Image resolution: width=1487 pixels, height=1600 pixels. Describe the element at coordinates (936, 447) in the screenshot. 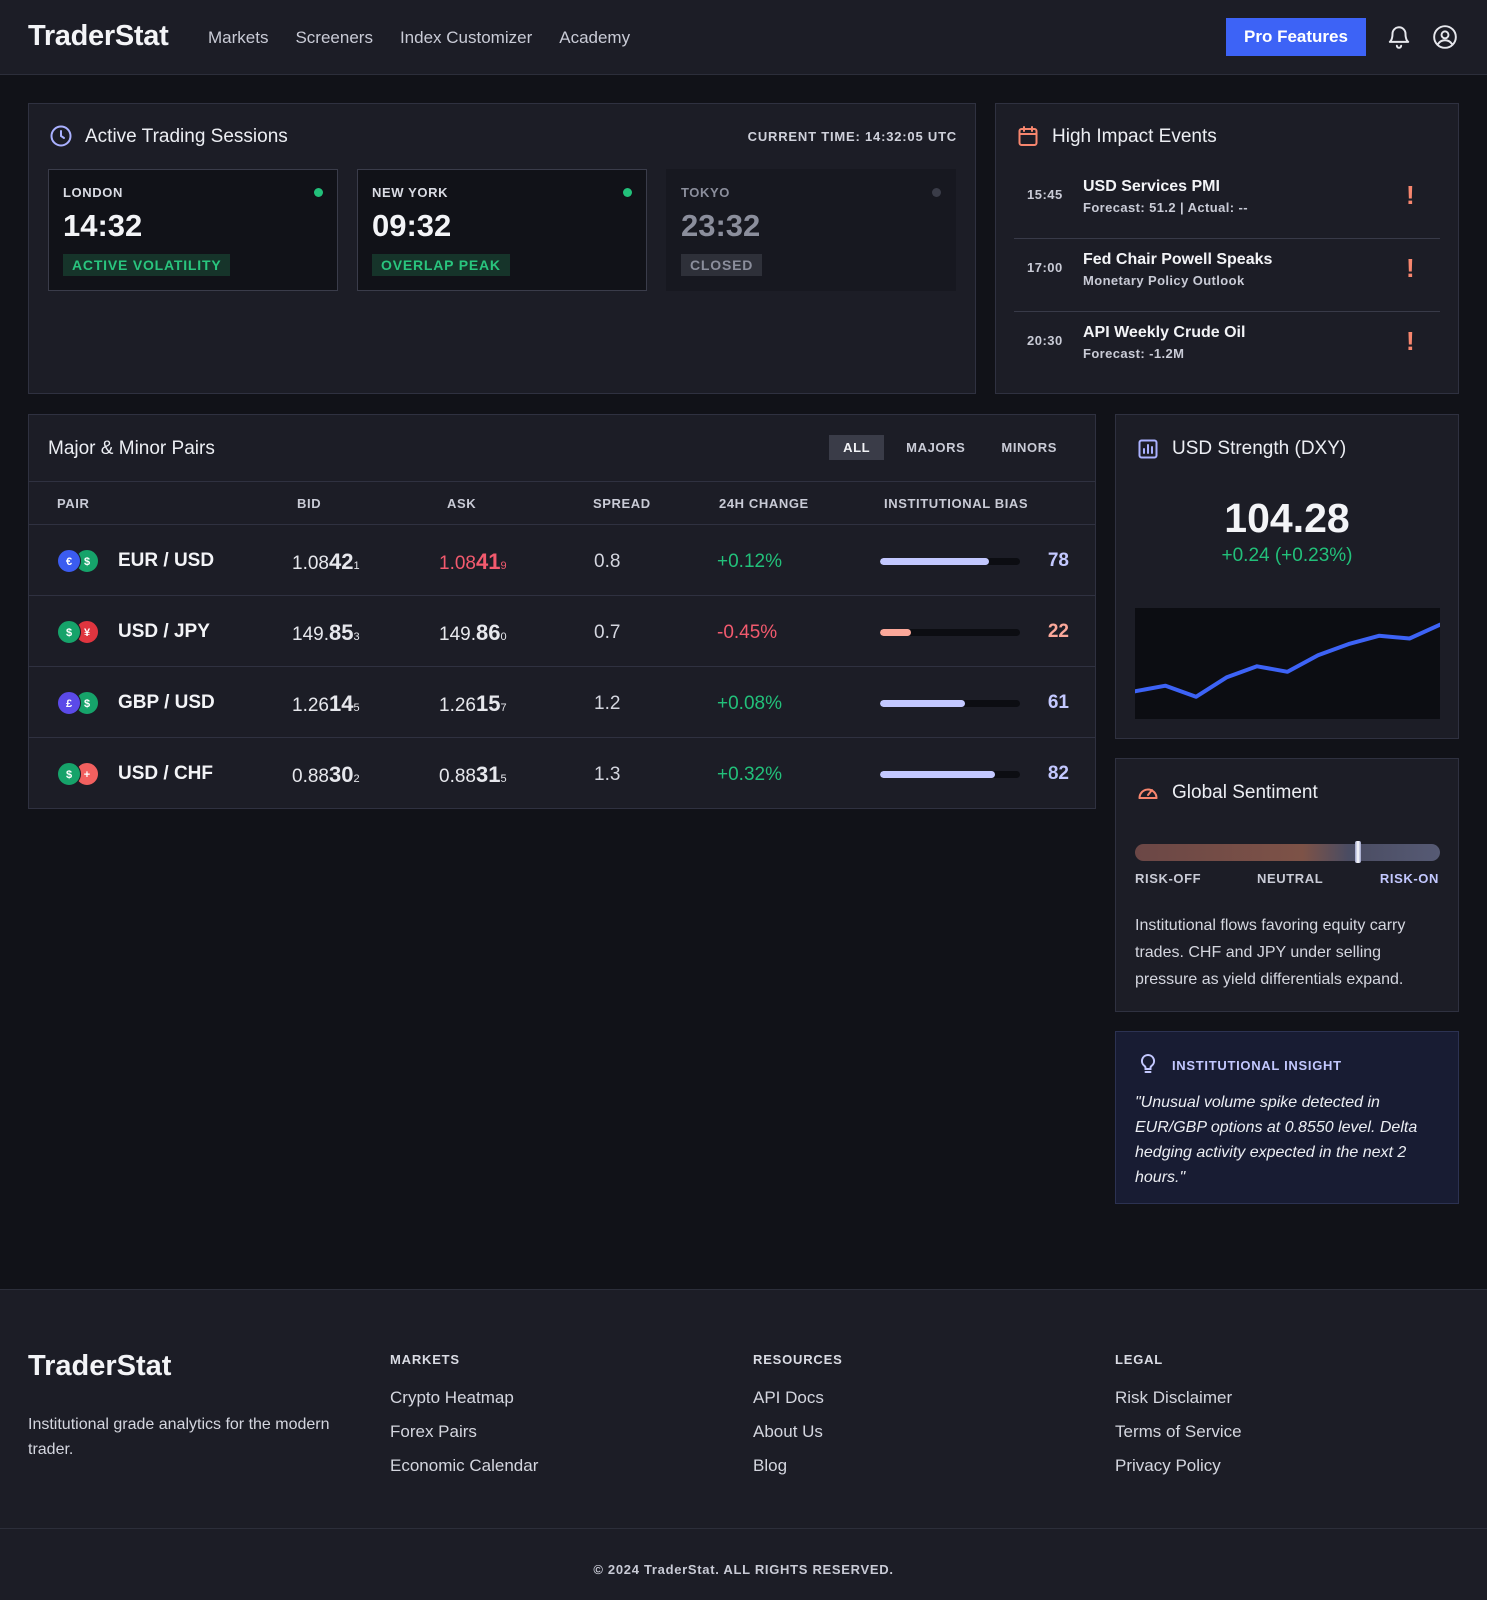

I see `tab-majors: MAJORS` at that location.